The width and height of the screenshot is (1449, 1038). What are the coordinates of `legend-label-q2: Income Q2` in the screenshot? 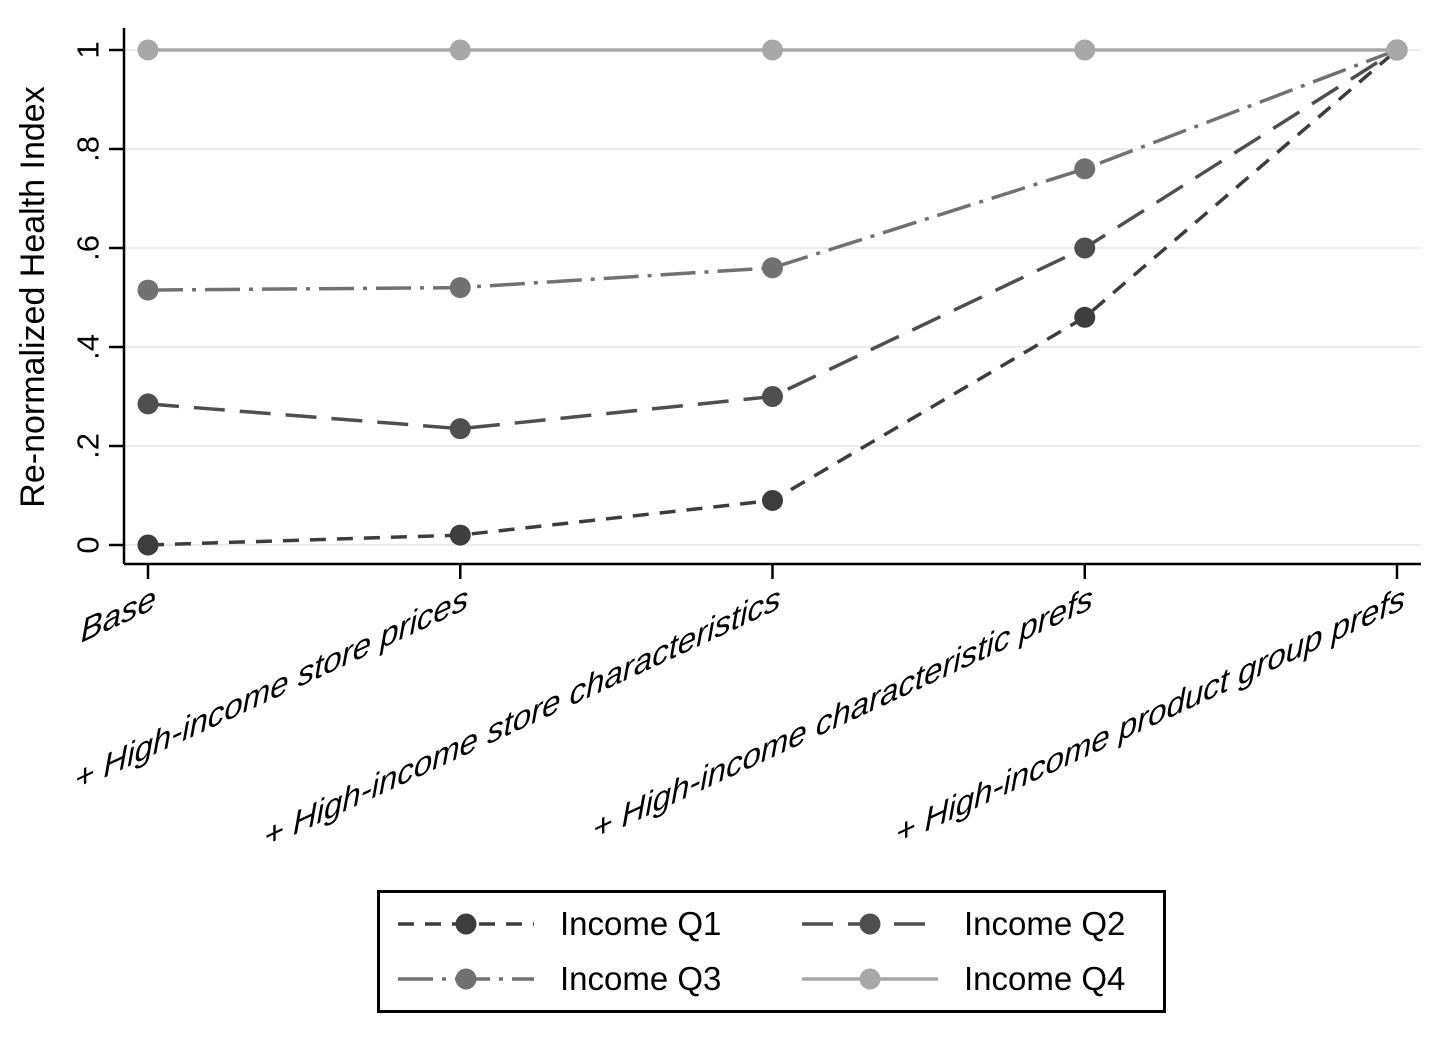 It's located at (1045, 924).